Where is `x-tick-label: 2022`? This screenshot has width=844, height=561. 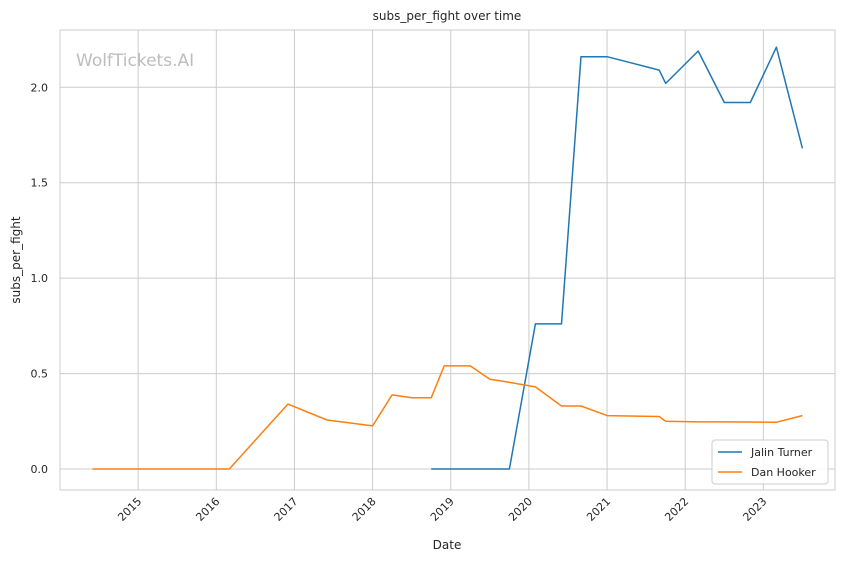 x-tick-label: 2022 is located at coordinates (676, 509).